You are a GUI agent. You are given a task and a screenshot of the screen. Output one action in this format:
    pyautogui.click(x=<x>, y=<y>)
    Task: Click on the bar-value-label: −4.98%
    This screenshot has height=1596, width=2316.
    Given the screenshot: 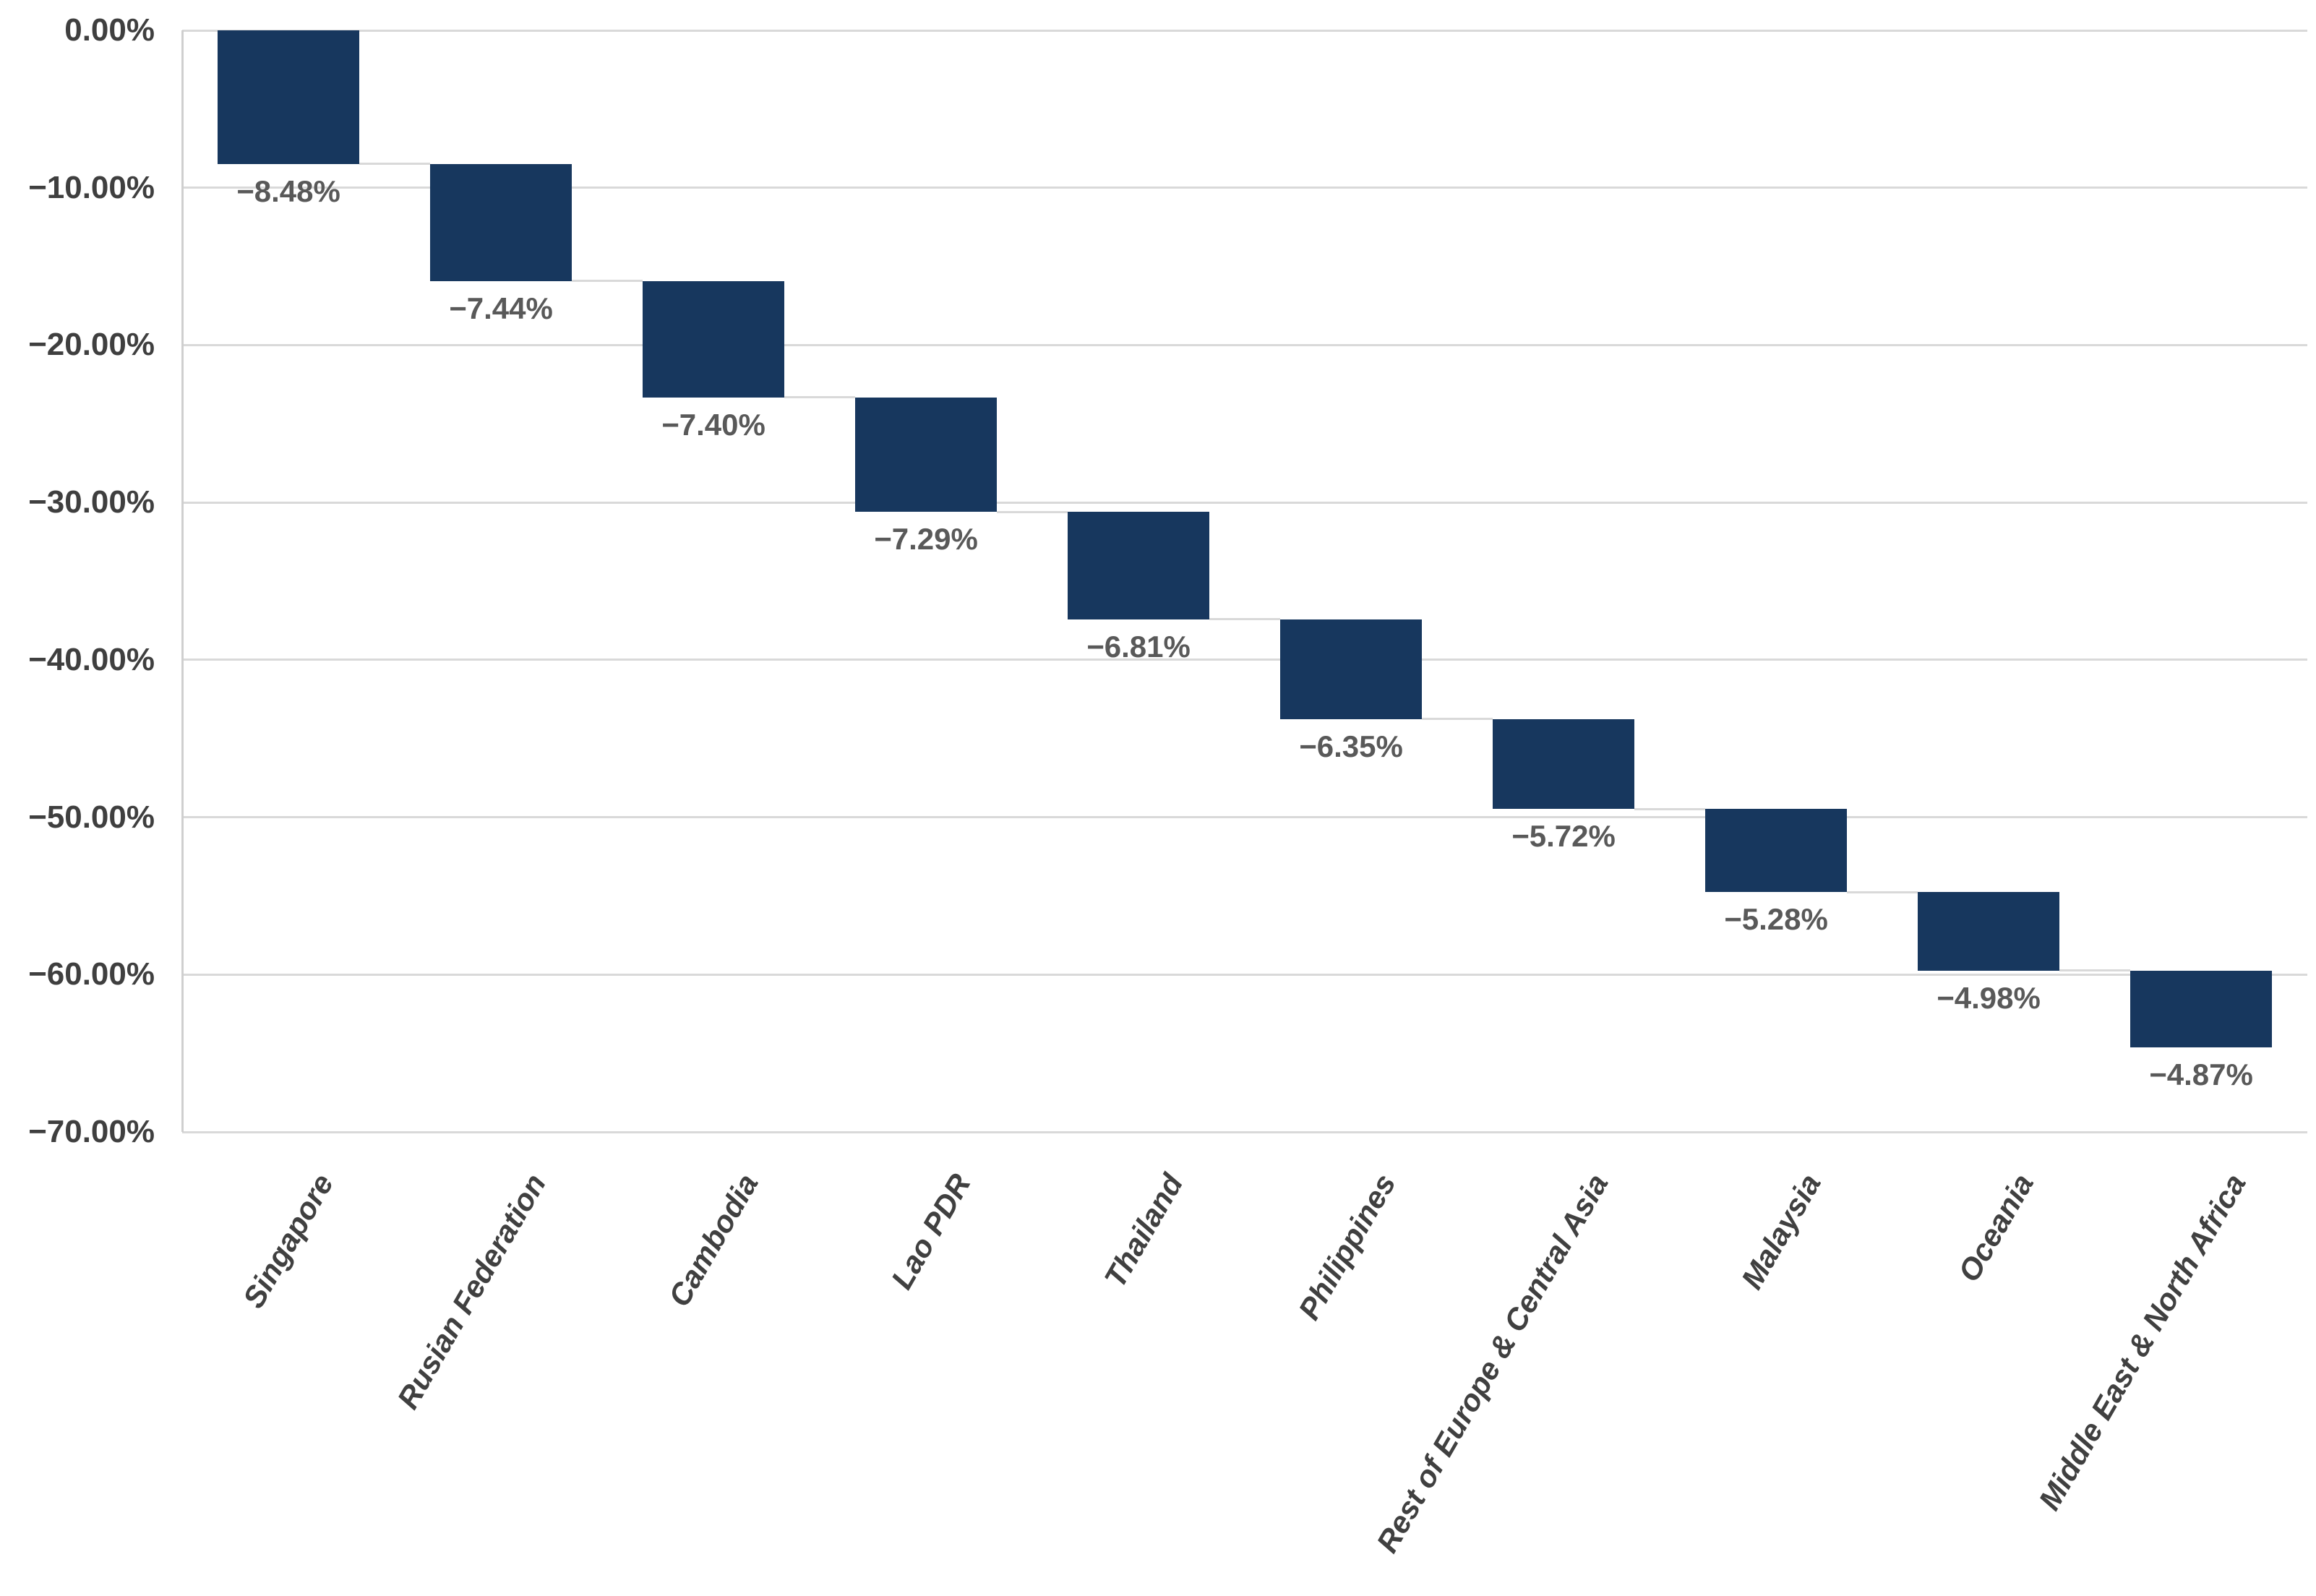 What is the action you would take?
    pyautogui.click(x=1989, y=997)
    